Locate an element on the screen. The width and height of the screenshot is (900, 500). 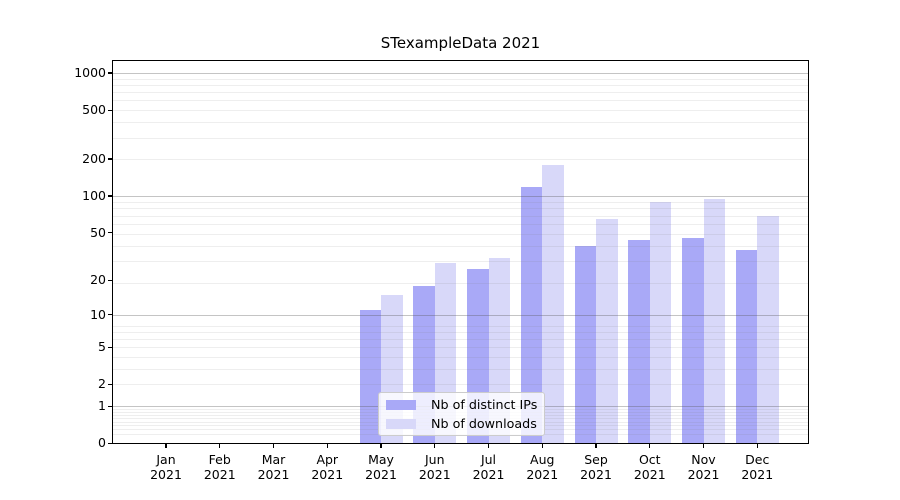
y-tick-label: 1000 is located at coordinates (90, 73).